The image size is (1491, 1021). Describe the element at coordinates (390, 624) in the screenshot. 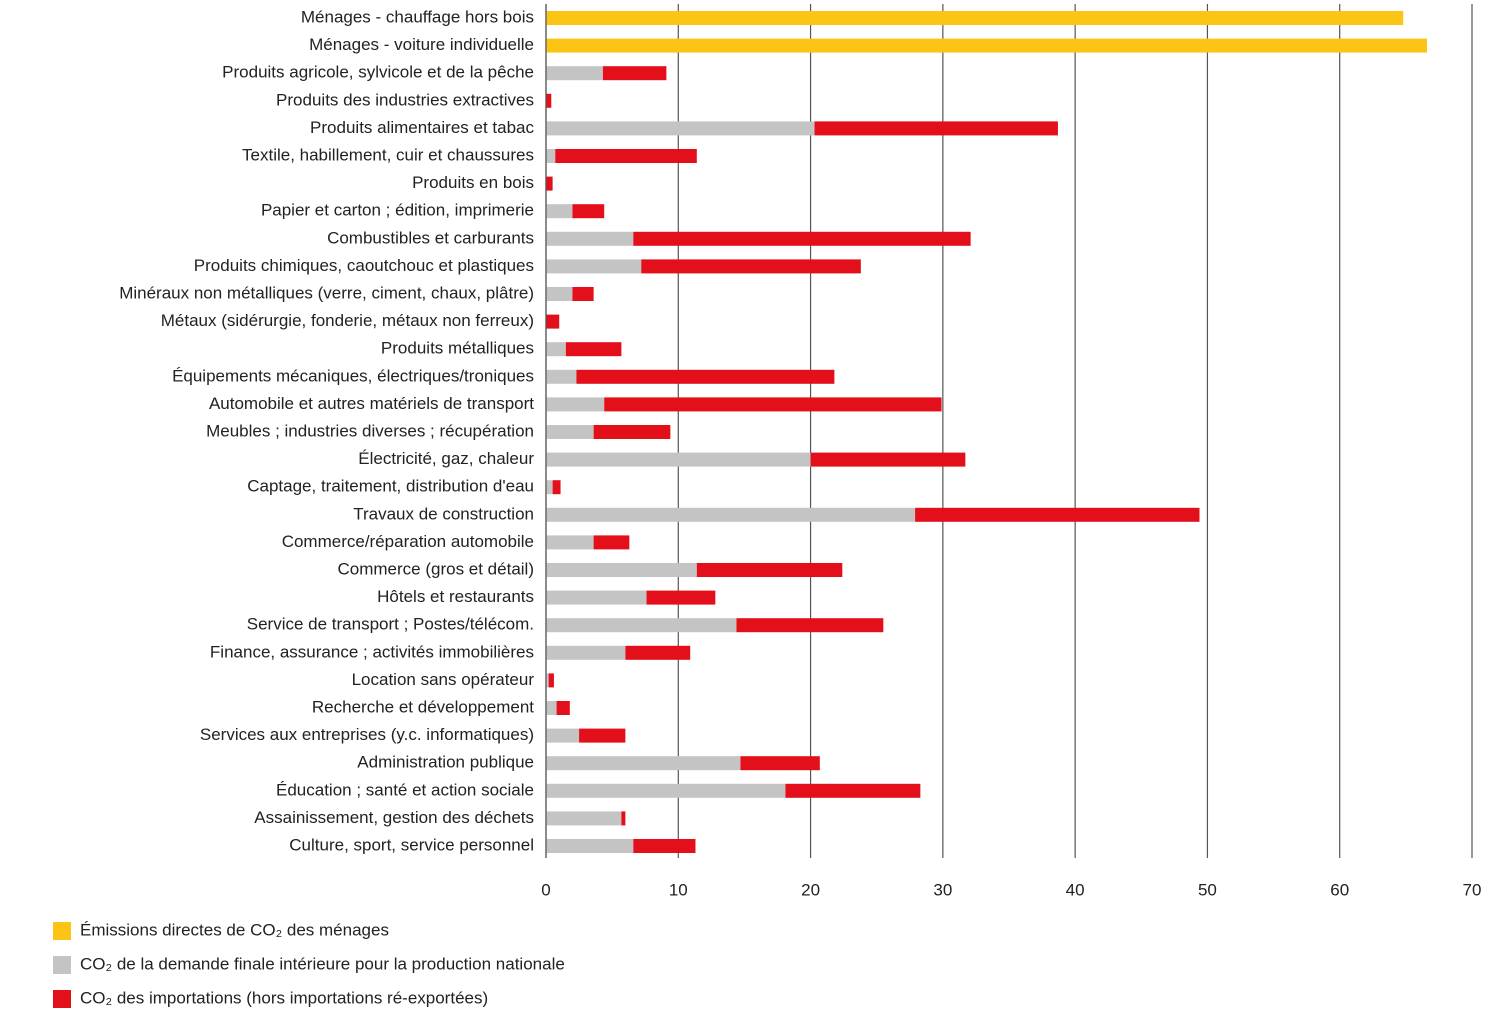

I see `y-tick-label: Service de transport ; Postes/télécom.` at that location.